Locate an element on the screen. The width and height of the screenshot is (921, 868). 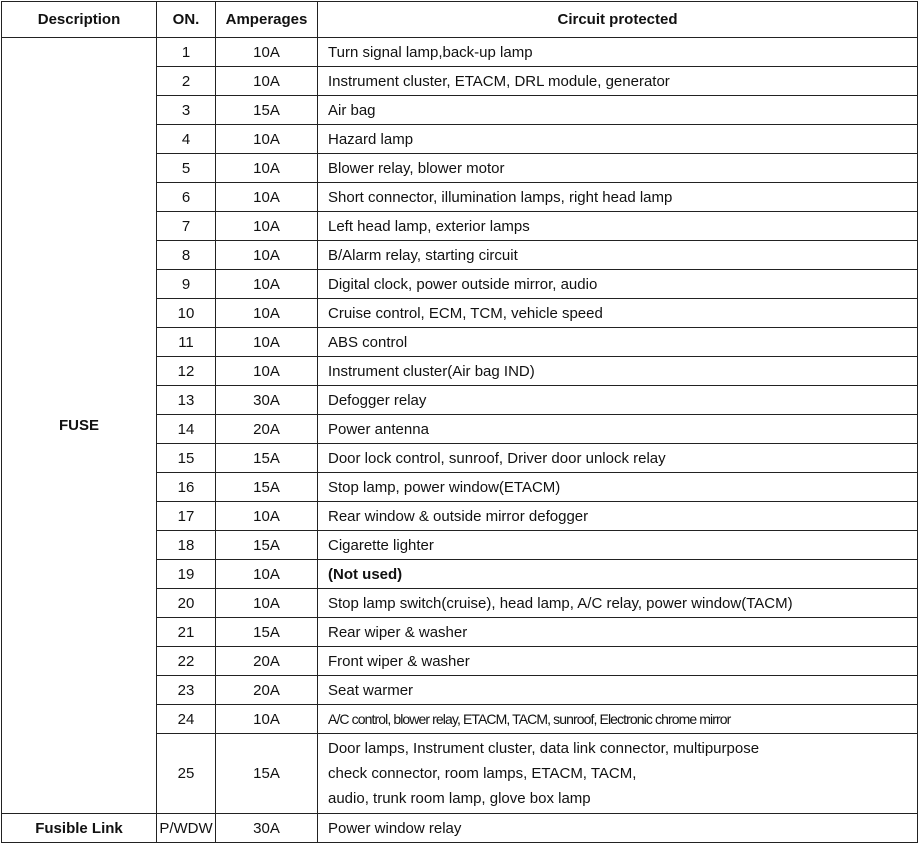
fuse-number: 20 is located at coordinates (186, 603).